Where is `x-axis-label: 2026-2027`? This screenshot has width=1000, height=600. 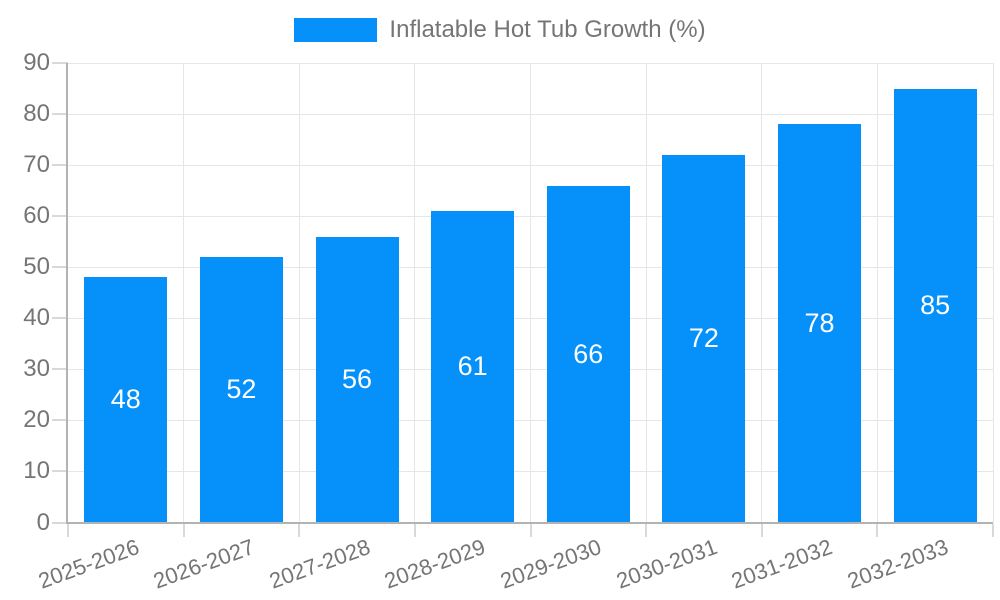 x-axis-label: 2026-2027 is located at coordinates (204, 563).